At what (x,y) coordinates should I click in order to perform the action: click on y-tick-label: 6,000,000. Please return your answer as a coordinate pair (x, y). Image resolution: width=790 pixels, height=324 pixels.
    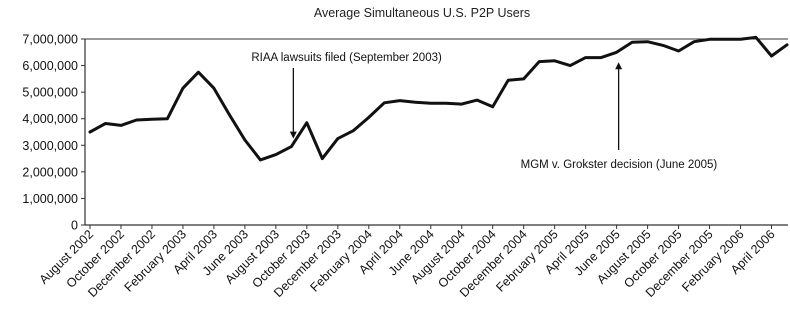
    Looking at the image, I should click on (50, 66).